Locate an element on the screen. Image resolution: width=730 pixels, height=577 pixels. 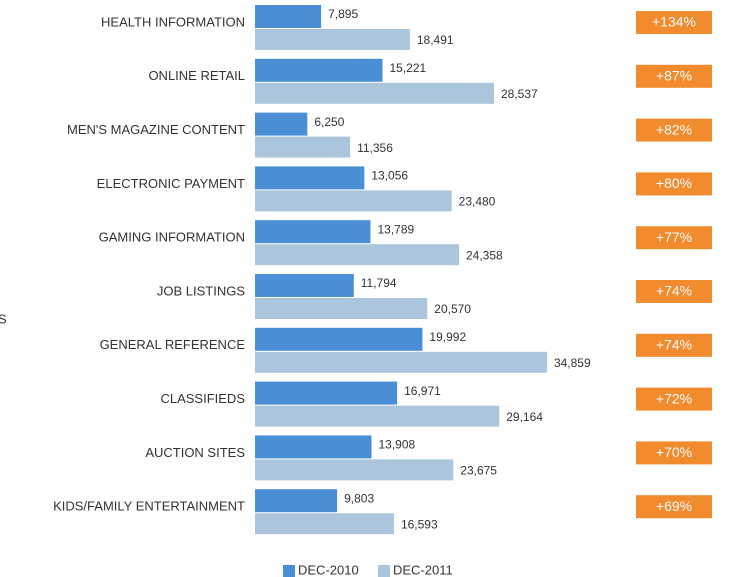
change-label: +70% is located at coordinates (674, 452).